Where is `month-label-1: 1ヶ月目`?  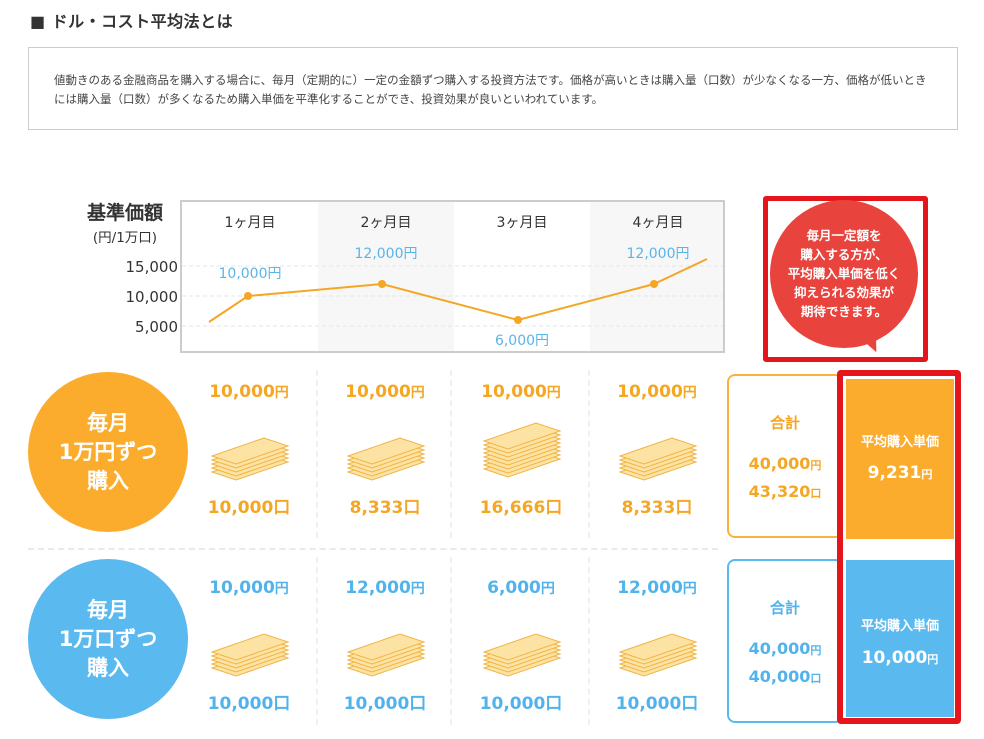 month-label-1: 1ヶ月目 is located at coordinates (250, 223).